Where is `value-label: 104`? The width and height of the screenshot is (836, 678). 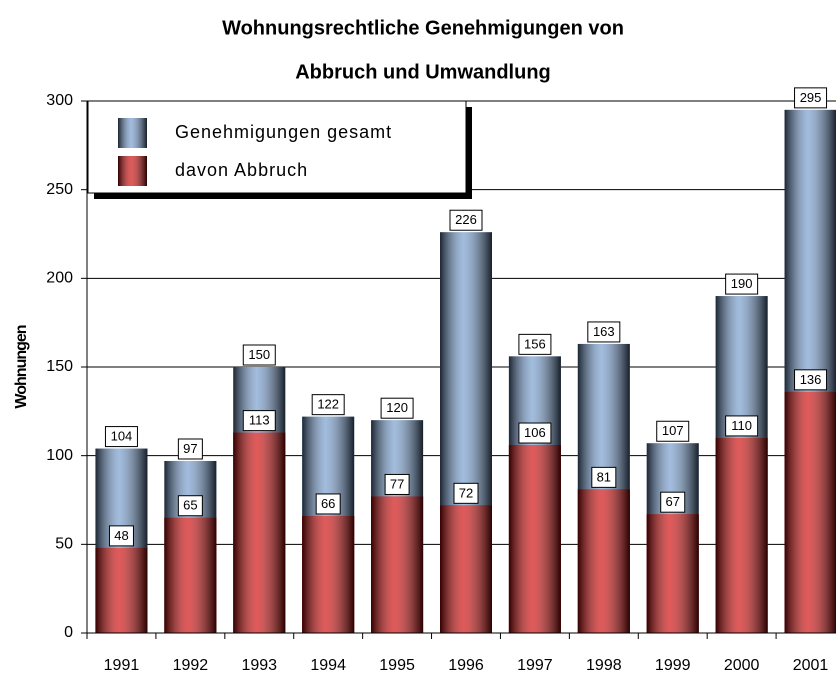
value-label: 104 is located at coordinates (122, 436).